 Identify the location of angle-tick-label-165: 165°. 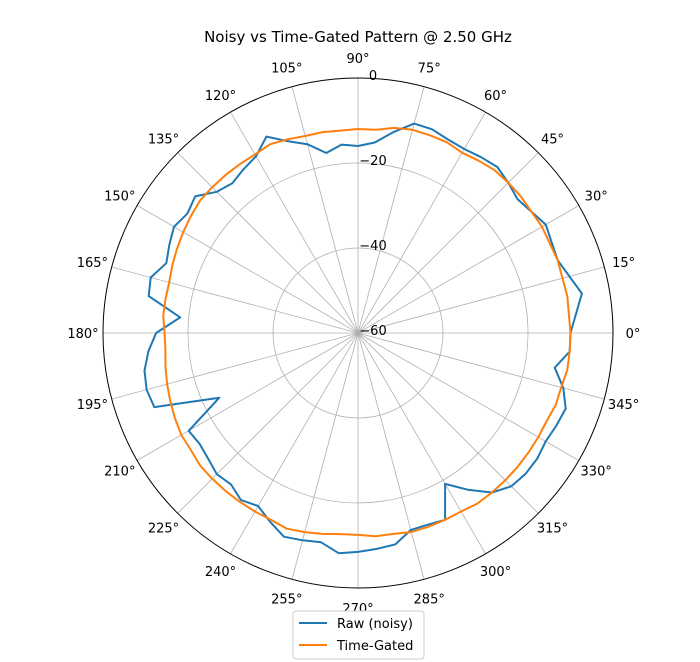
(92, 263).